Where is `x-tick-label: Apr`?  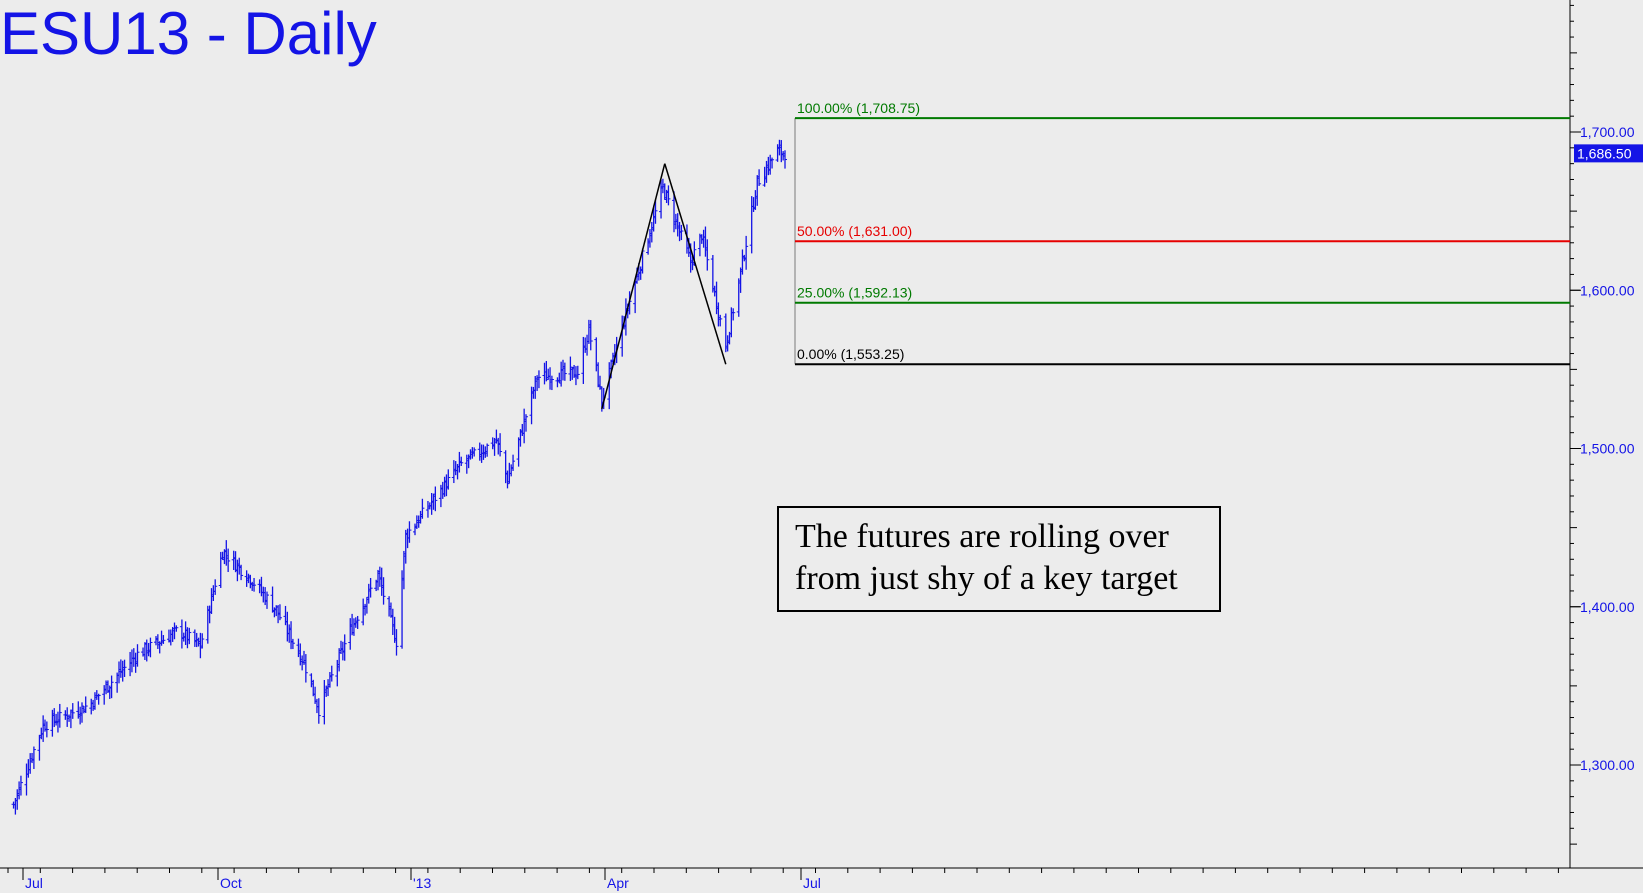 x-tick-label: Apr is located at coordinates (618, 883).